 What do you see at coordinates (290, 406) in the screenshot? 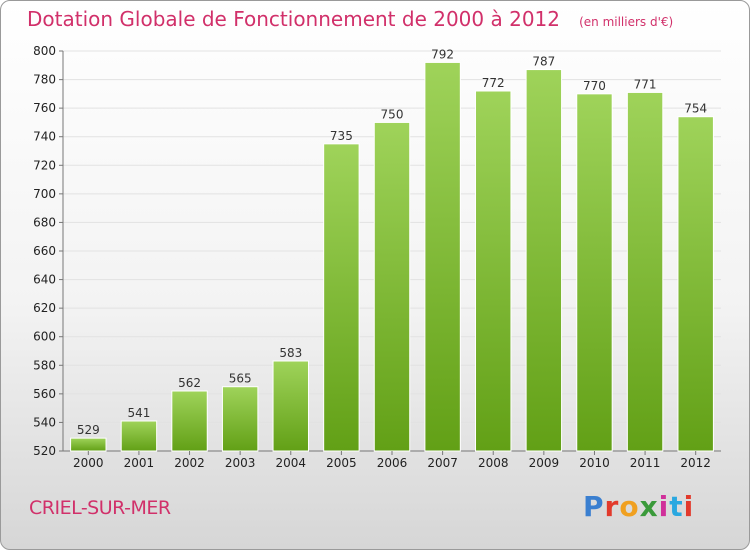
I see `bar-2004` at bounding box center [290, 406].